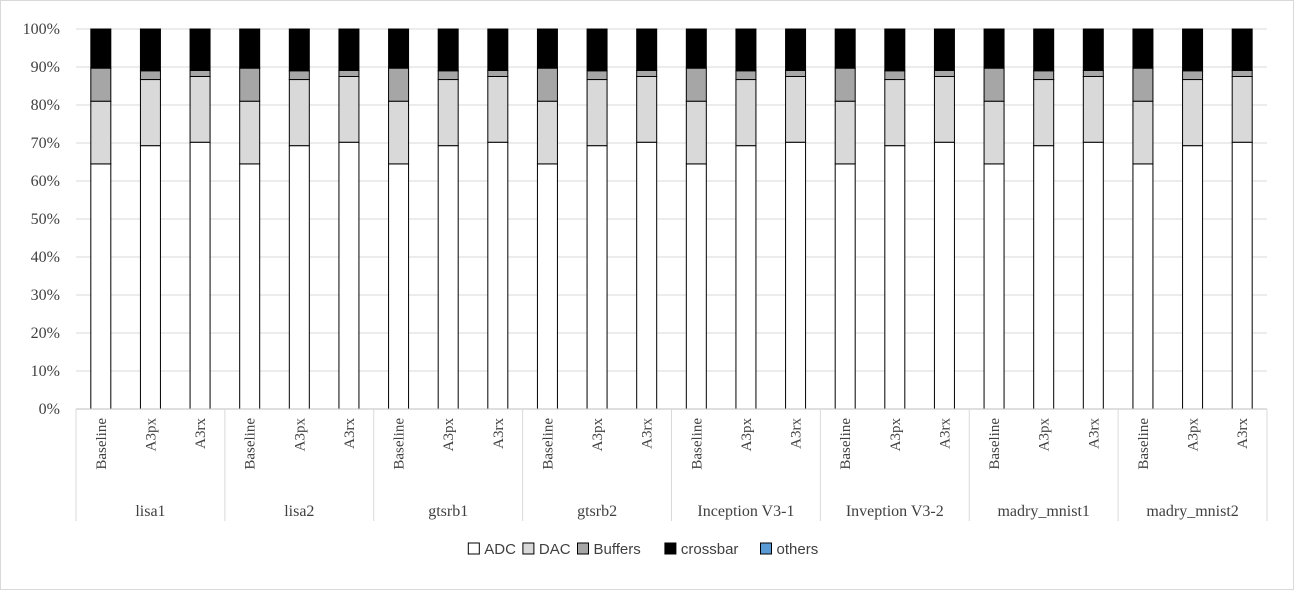  Describe the element at coordinates (895, 511) in the screenshot. I see `x-group-label: Inveption V3-2` at that location.